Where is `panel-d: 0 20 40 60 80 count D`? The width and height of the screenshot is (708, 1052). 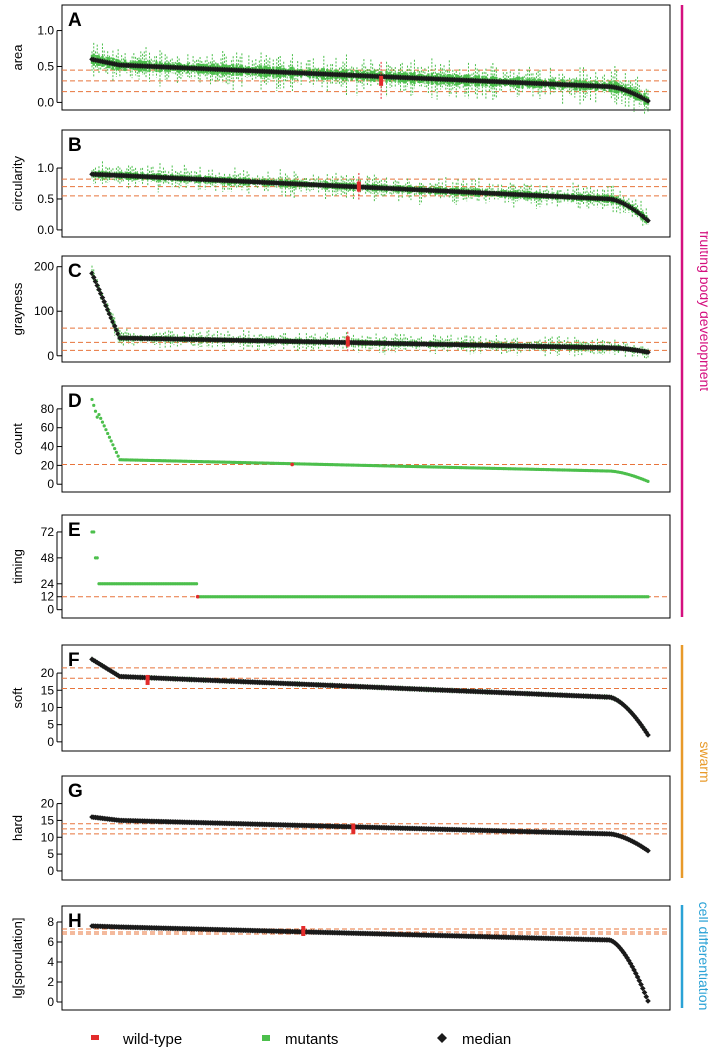
panel-d: 0 20 40 60 80 count D is located at coordinates (340, 439).